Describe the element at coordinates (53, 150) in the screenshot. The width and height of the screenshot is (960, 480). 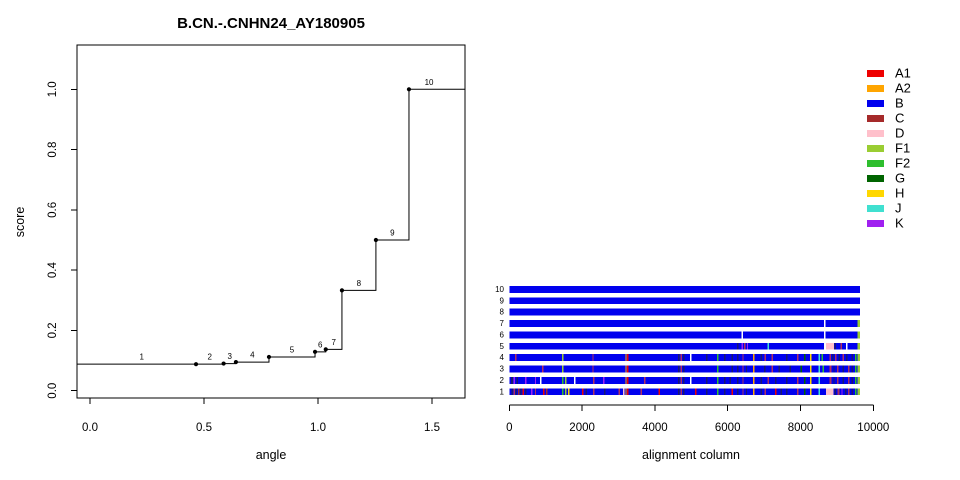
I see `y-axis-tick-label: 0.8` at that location.